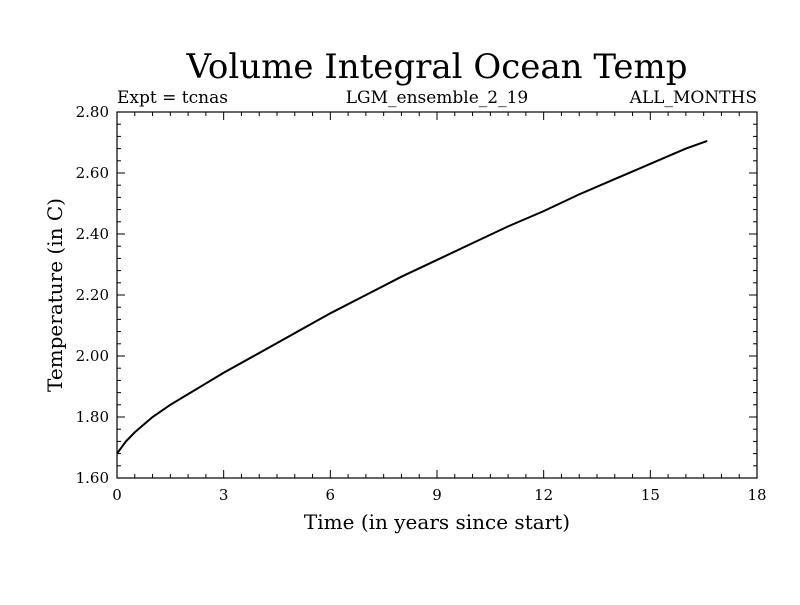  I want to click on x-tick-labels: 0 3 6 9 12 15 18, so click(439, 495).